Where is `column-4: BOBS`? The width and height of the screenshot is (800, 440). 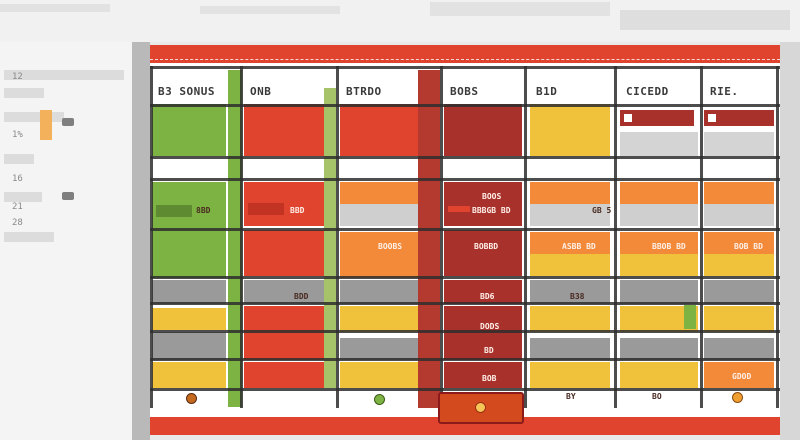
column-4: BOBS is located at coordinates (483, 238).